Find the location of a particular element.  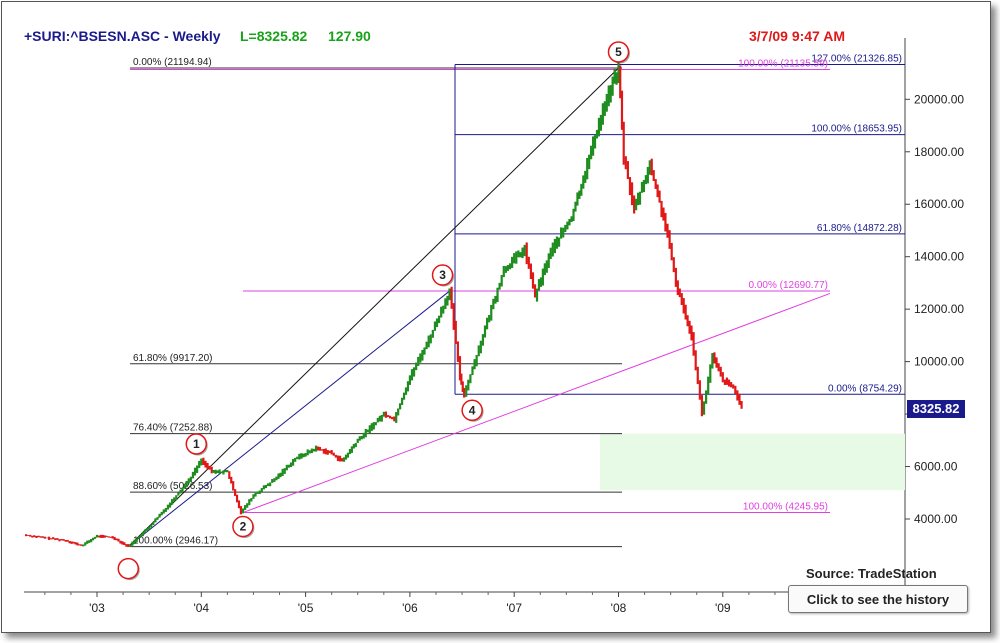

fib-label-right: 61.80% (14872.28) is located at coordinates (859, 228).